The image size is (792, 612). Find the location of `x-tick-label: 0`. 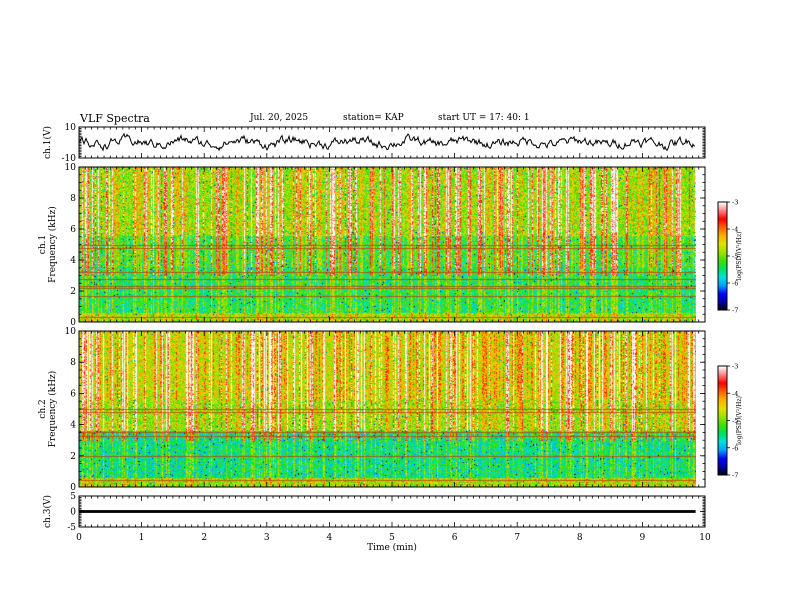

x-tick-label: 0 is located at coordinates (79, 538).